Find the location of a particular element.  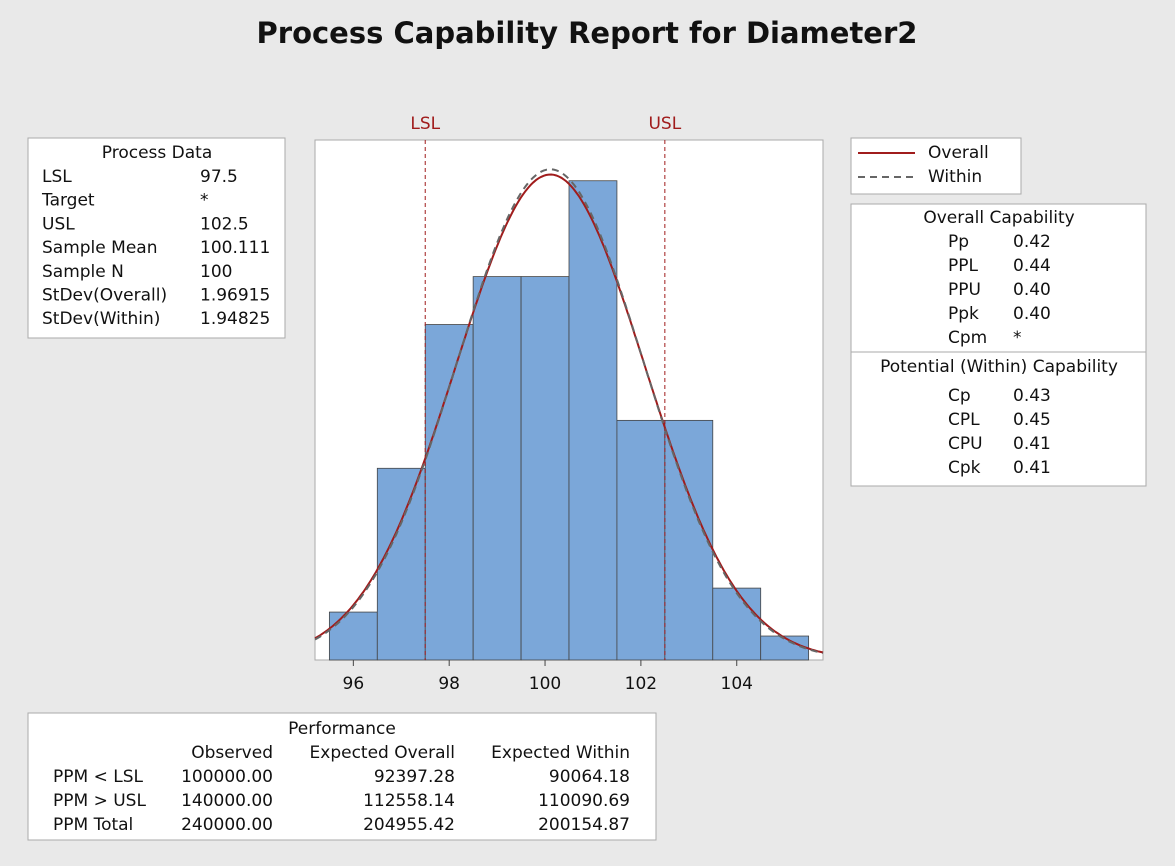

row-value: 100000.00 is located at coordinates (227, 777).